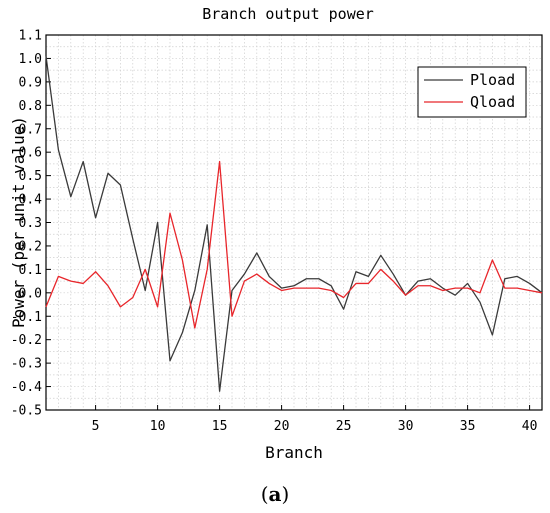  What do you see at coordinates (294, 452) in the screenshot?
I see `x-axis-label: Branch` at bounding box center [294, 452].